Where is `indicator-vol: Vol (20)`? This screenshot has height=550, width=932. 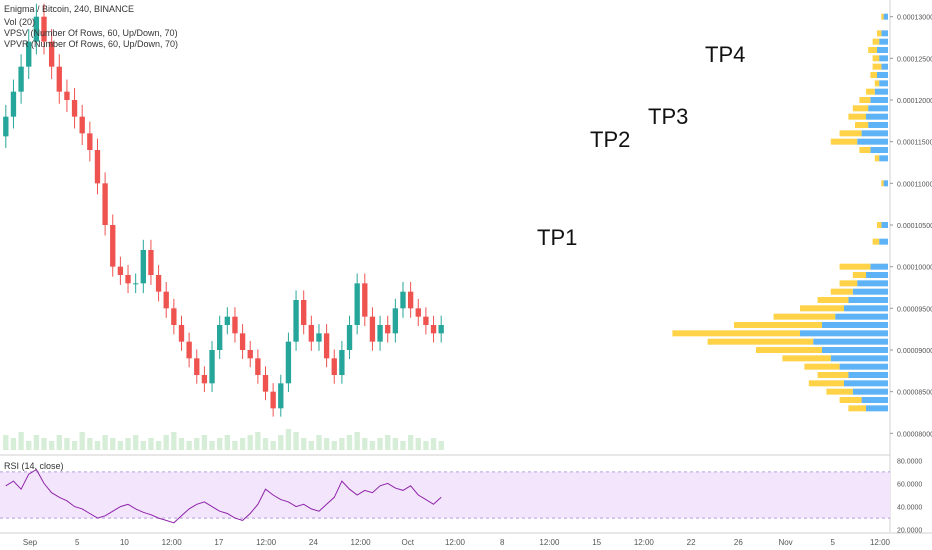
indicator-vol: Vol (20) is located at coordinates (20, 22).